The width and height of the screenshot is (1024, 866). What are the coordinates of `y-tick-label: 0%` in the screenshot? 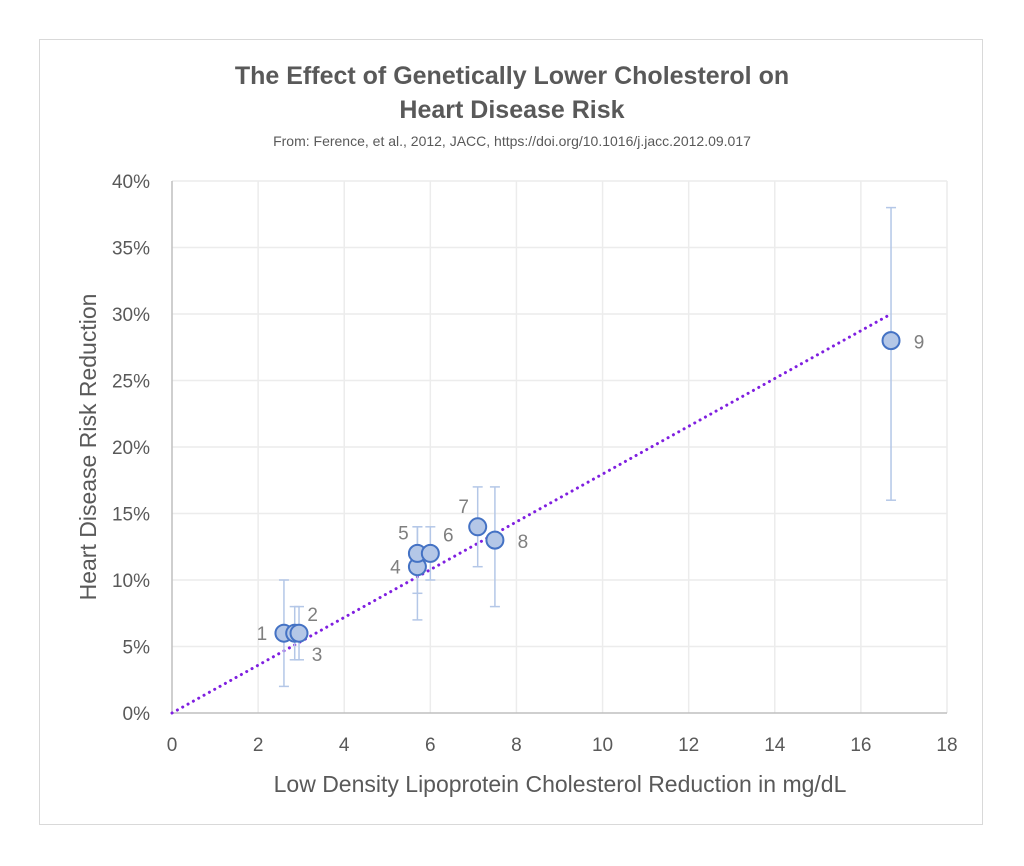 It's located at (137, 714).